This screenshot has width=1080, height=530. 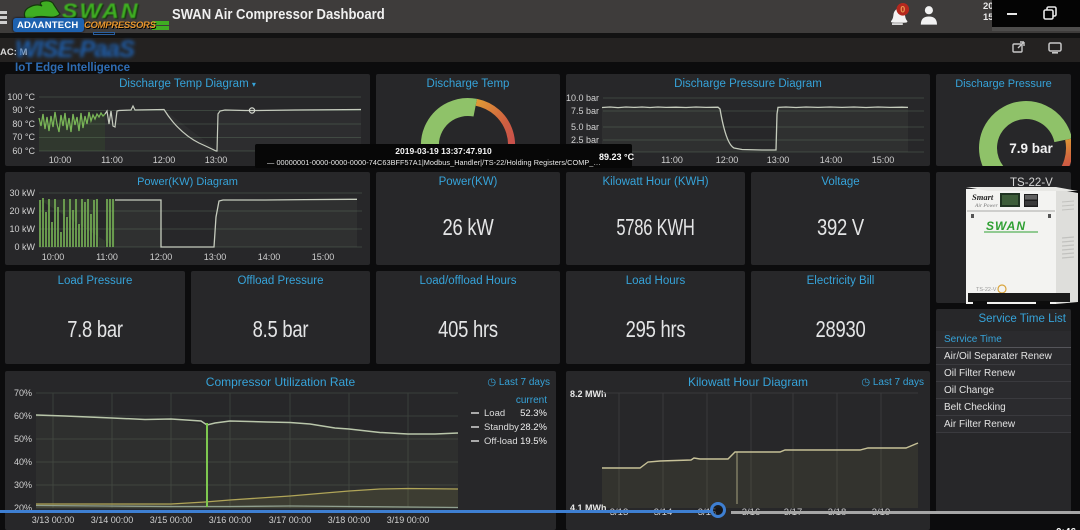 I want to click on svg-text: 3/13 00:00, so click(x=53, y=520).